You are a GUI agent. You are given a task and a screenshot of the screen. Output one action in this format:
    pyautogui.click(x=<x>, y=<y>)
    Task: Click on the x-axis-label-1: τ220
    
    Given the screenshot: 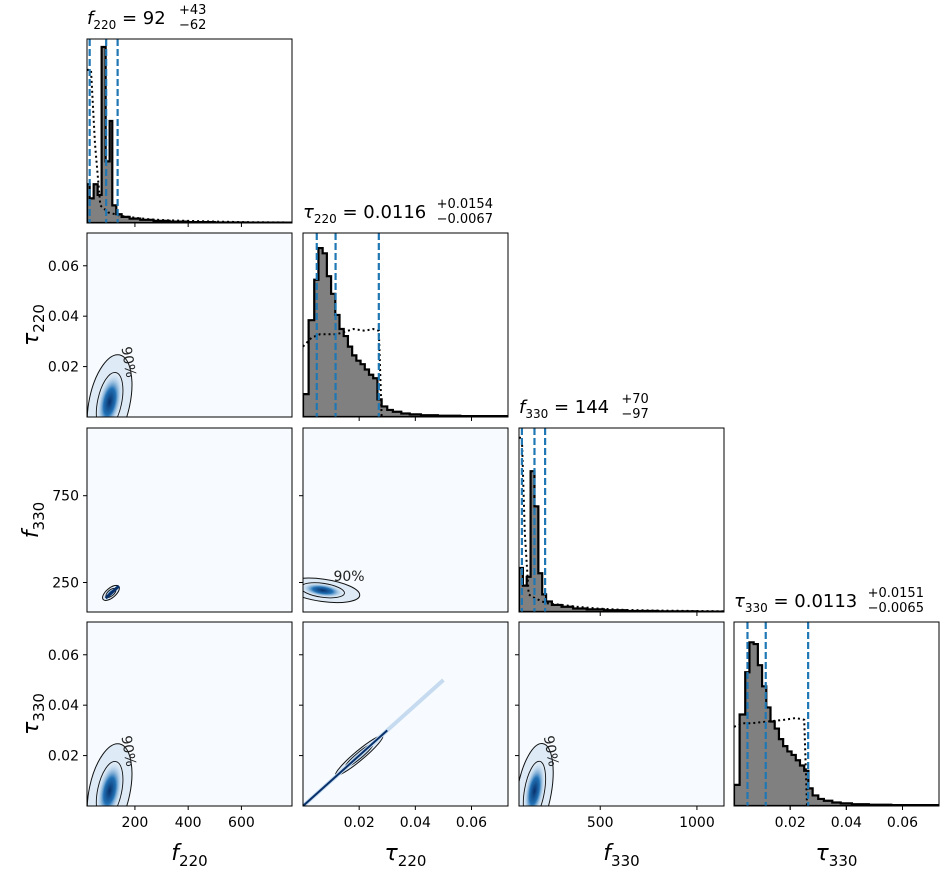 What is the action you would take?
    pyautogui.click(x=406, y=855)
    